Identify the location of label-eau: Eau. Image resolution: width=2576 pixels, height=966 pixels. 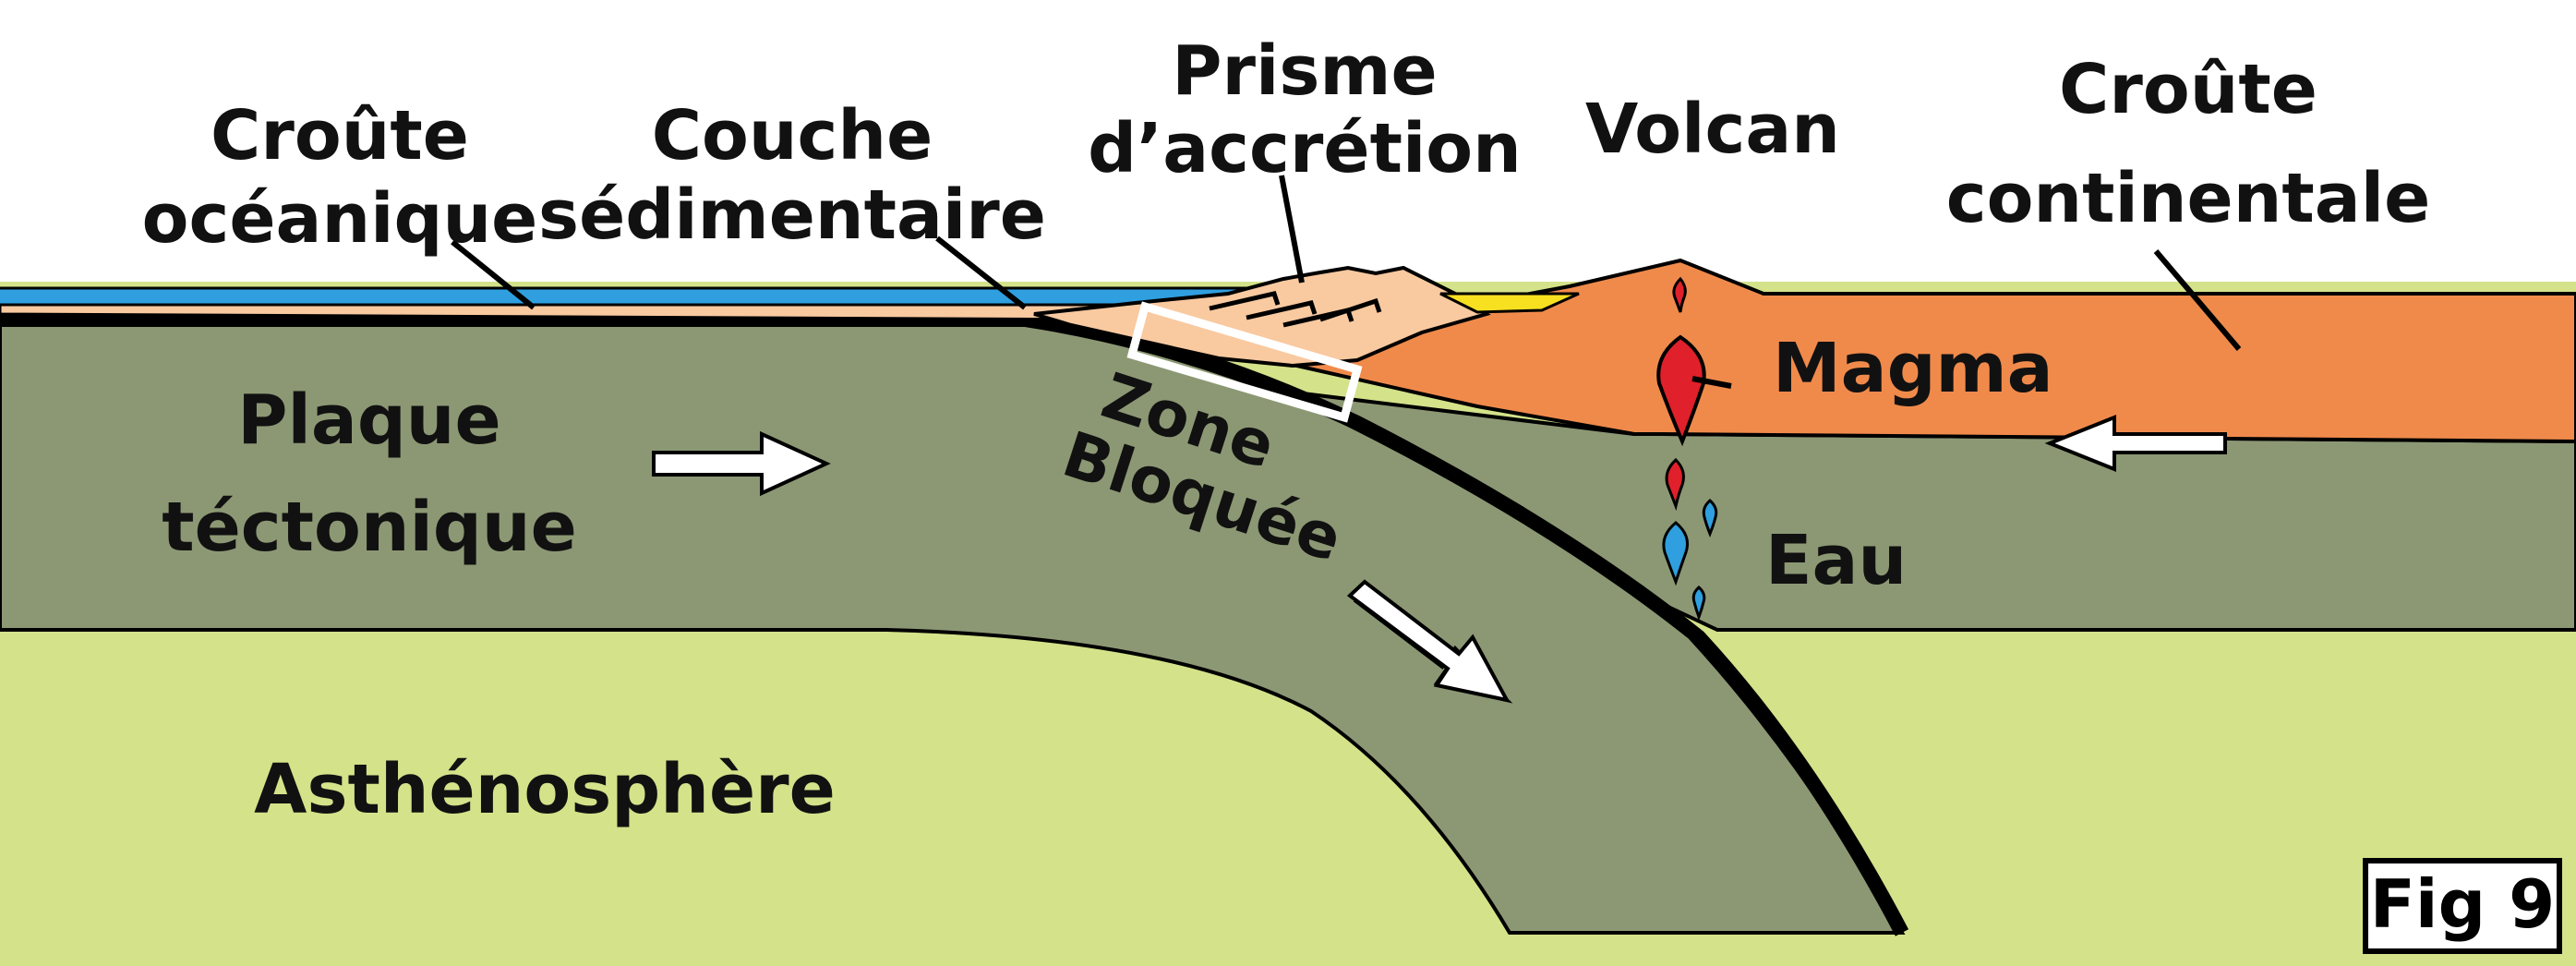
(1836, 560).